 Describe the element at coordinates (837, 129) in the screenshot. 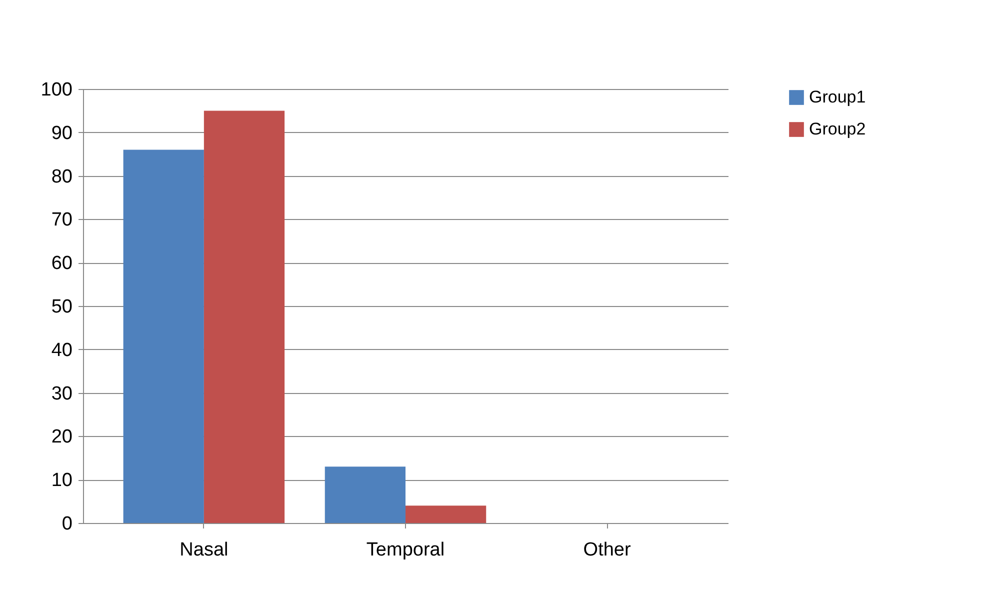

I see `legend-label: Group2` at that location.